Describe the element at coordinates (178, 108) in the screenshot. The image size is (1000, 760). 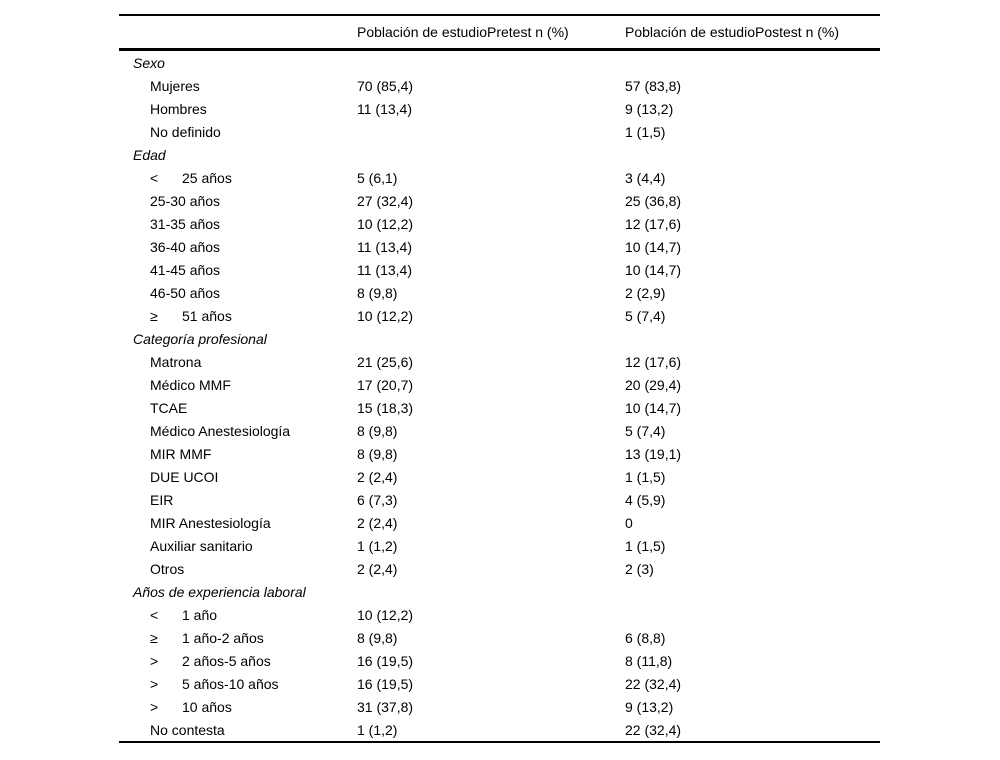
I see `row-label: Hombres` at that location.